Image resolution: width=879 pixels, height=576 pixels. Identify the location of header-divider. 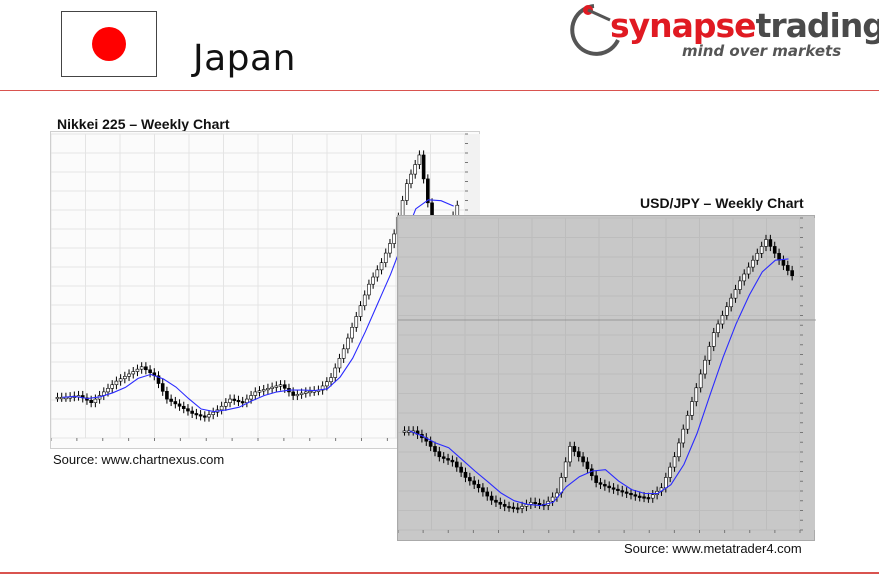
(439, 90).